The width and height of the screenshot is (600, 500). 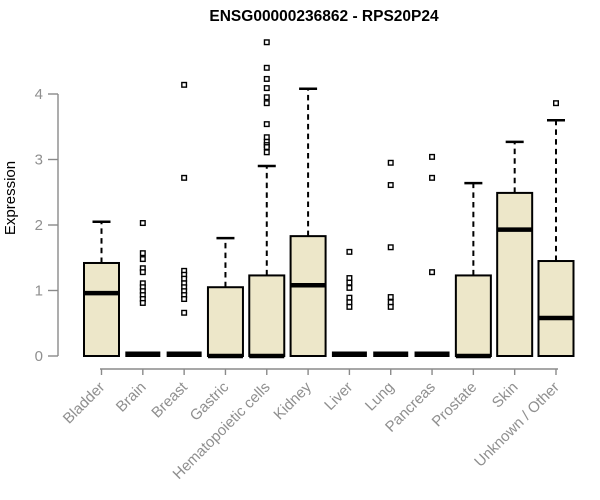 What do you see at coordinates (556, 308) in the screenshot?
I see `box-Unknown / Other` at bounding box center [556, 308].